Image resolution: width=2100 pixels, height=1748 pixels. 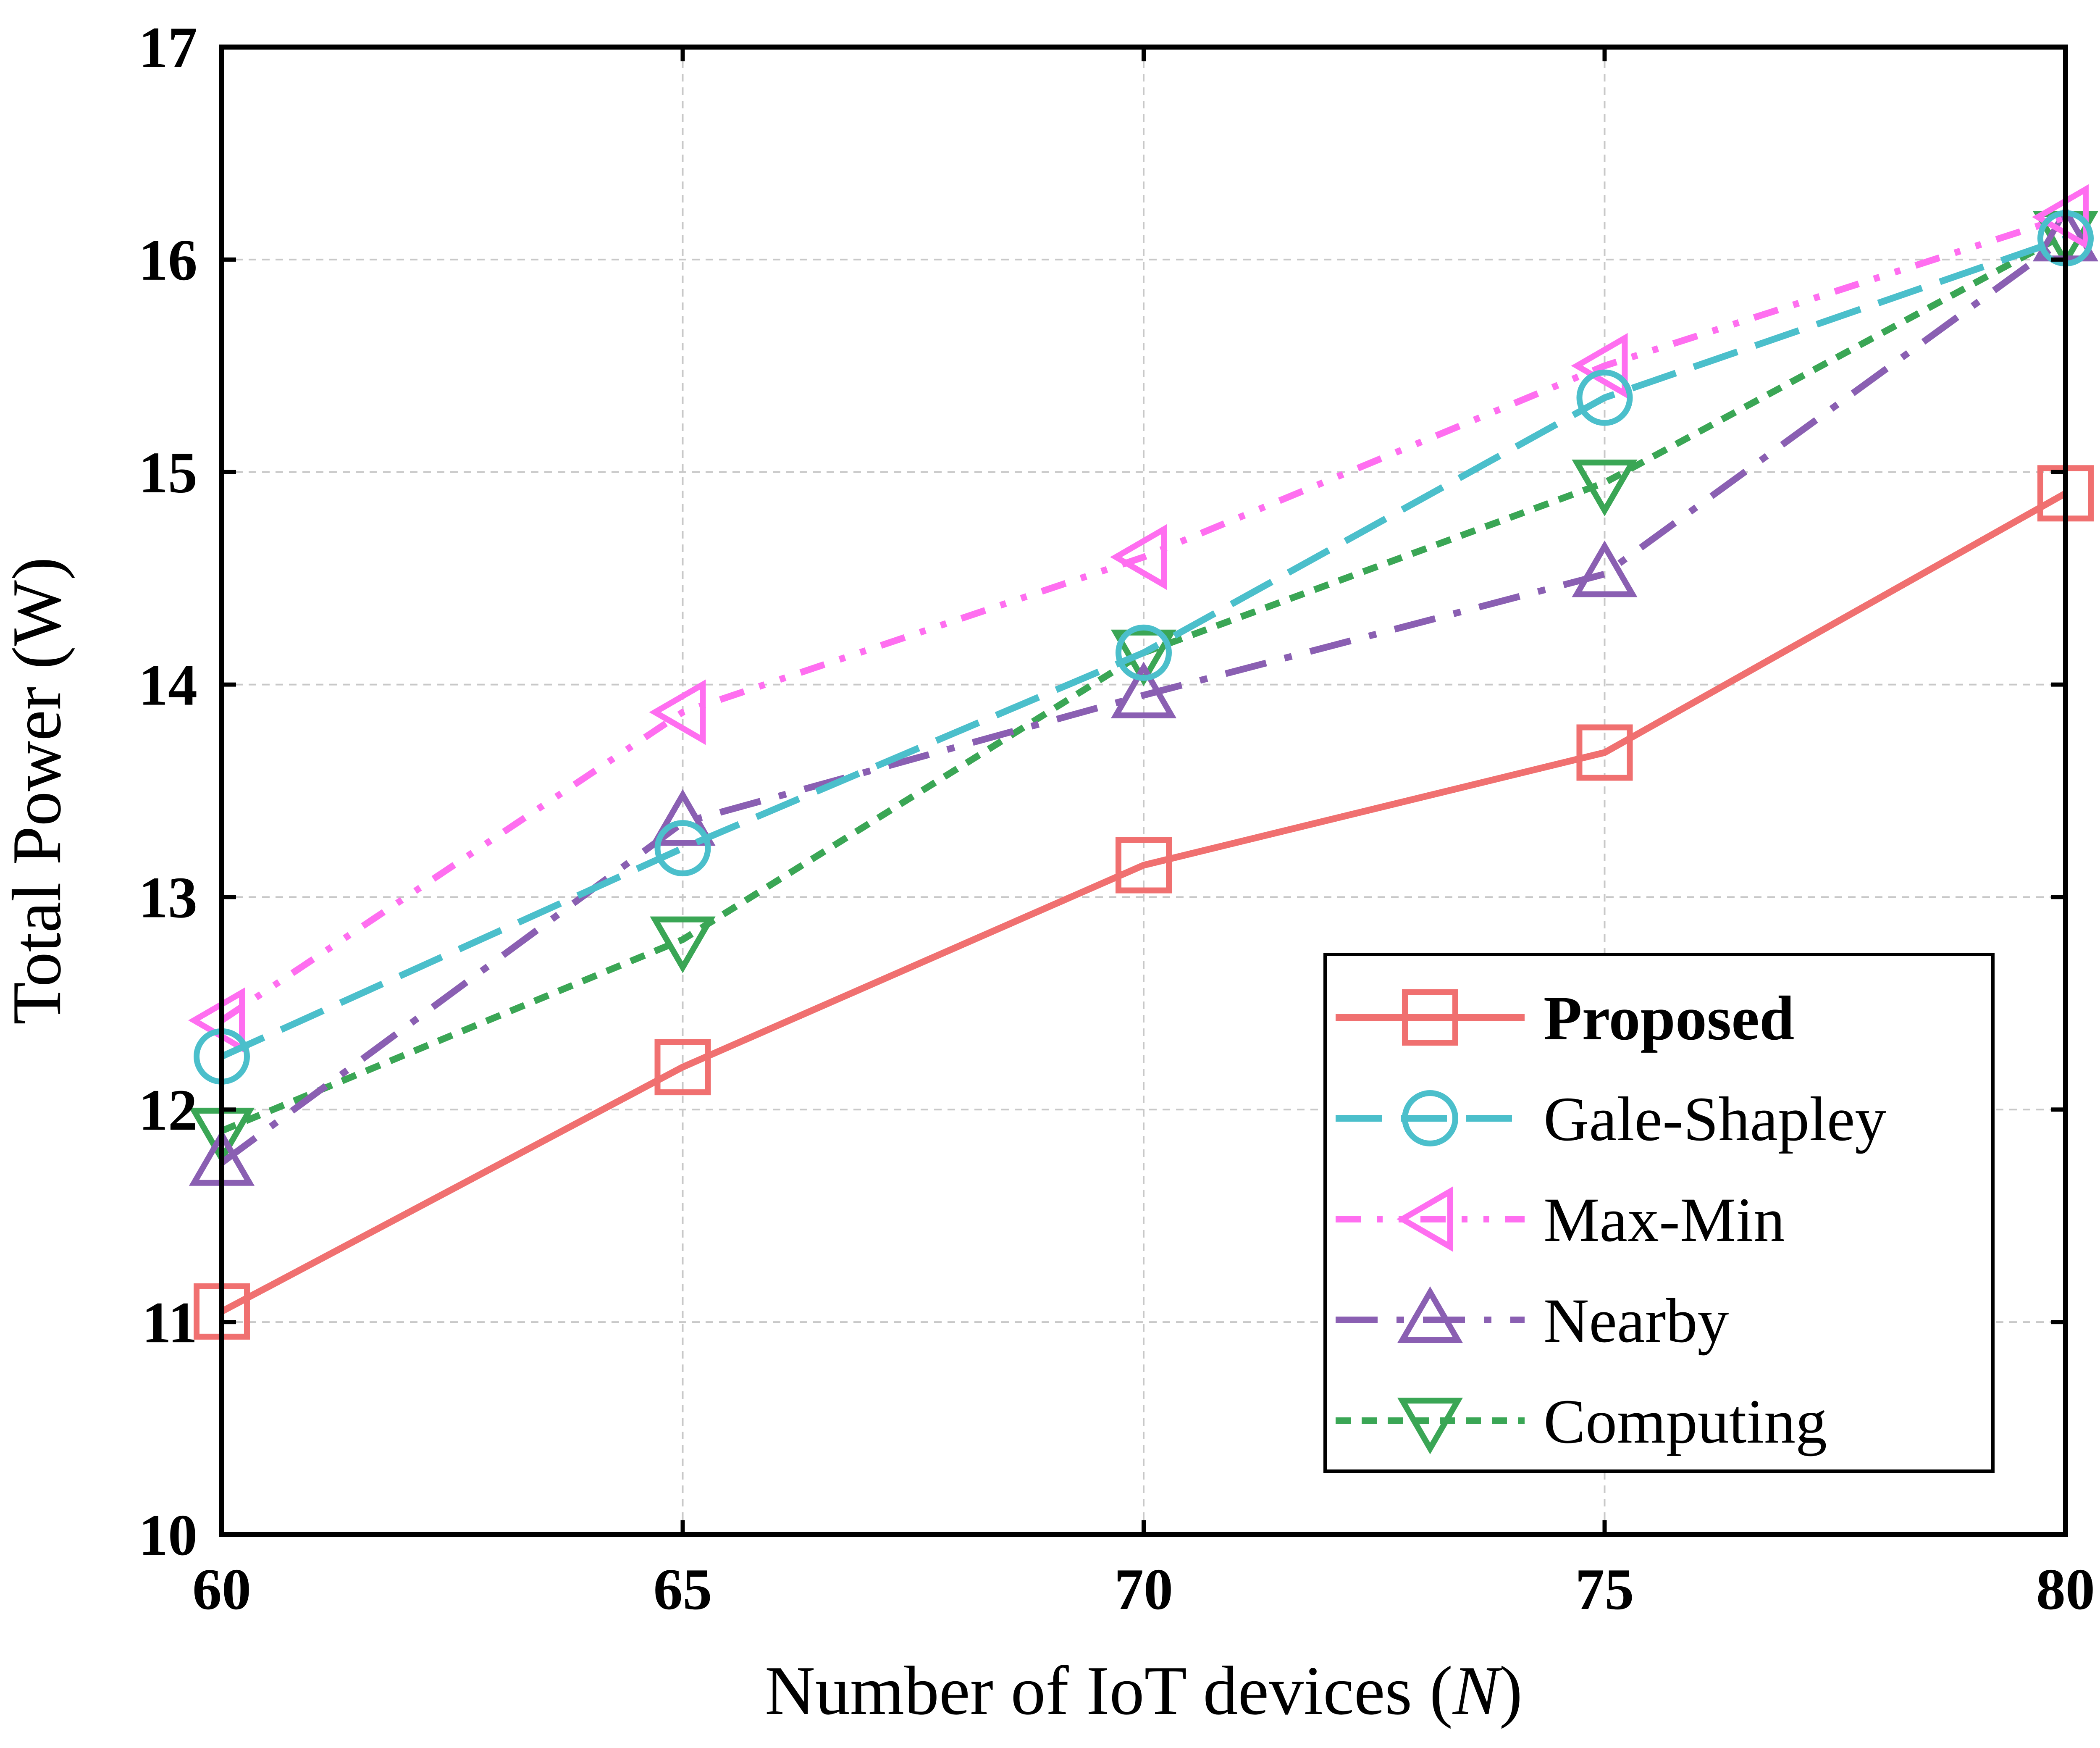 I want to click on legend-label: Nearby, so click(x=1636, y=1321).